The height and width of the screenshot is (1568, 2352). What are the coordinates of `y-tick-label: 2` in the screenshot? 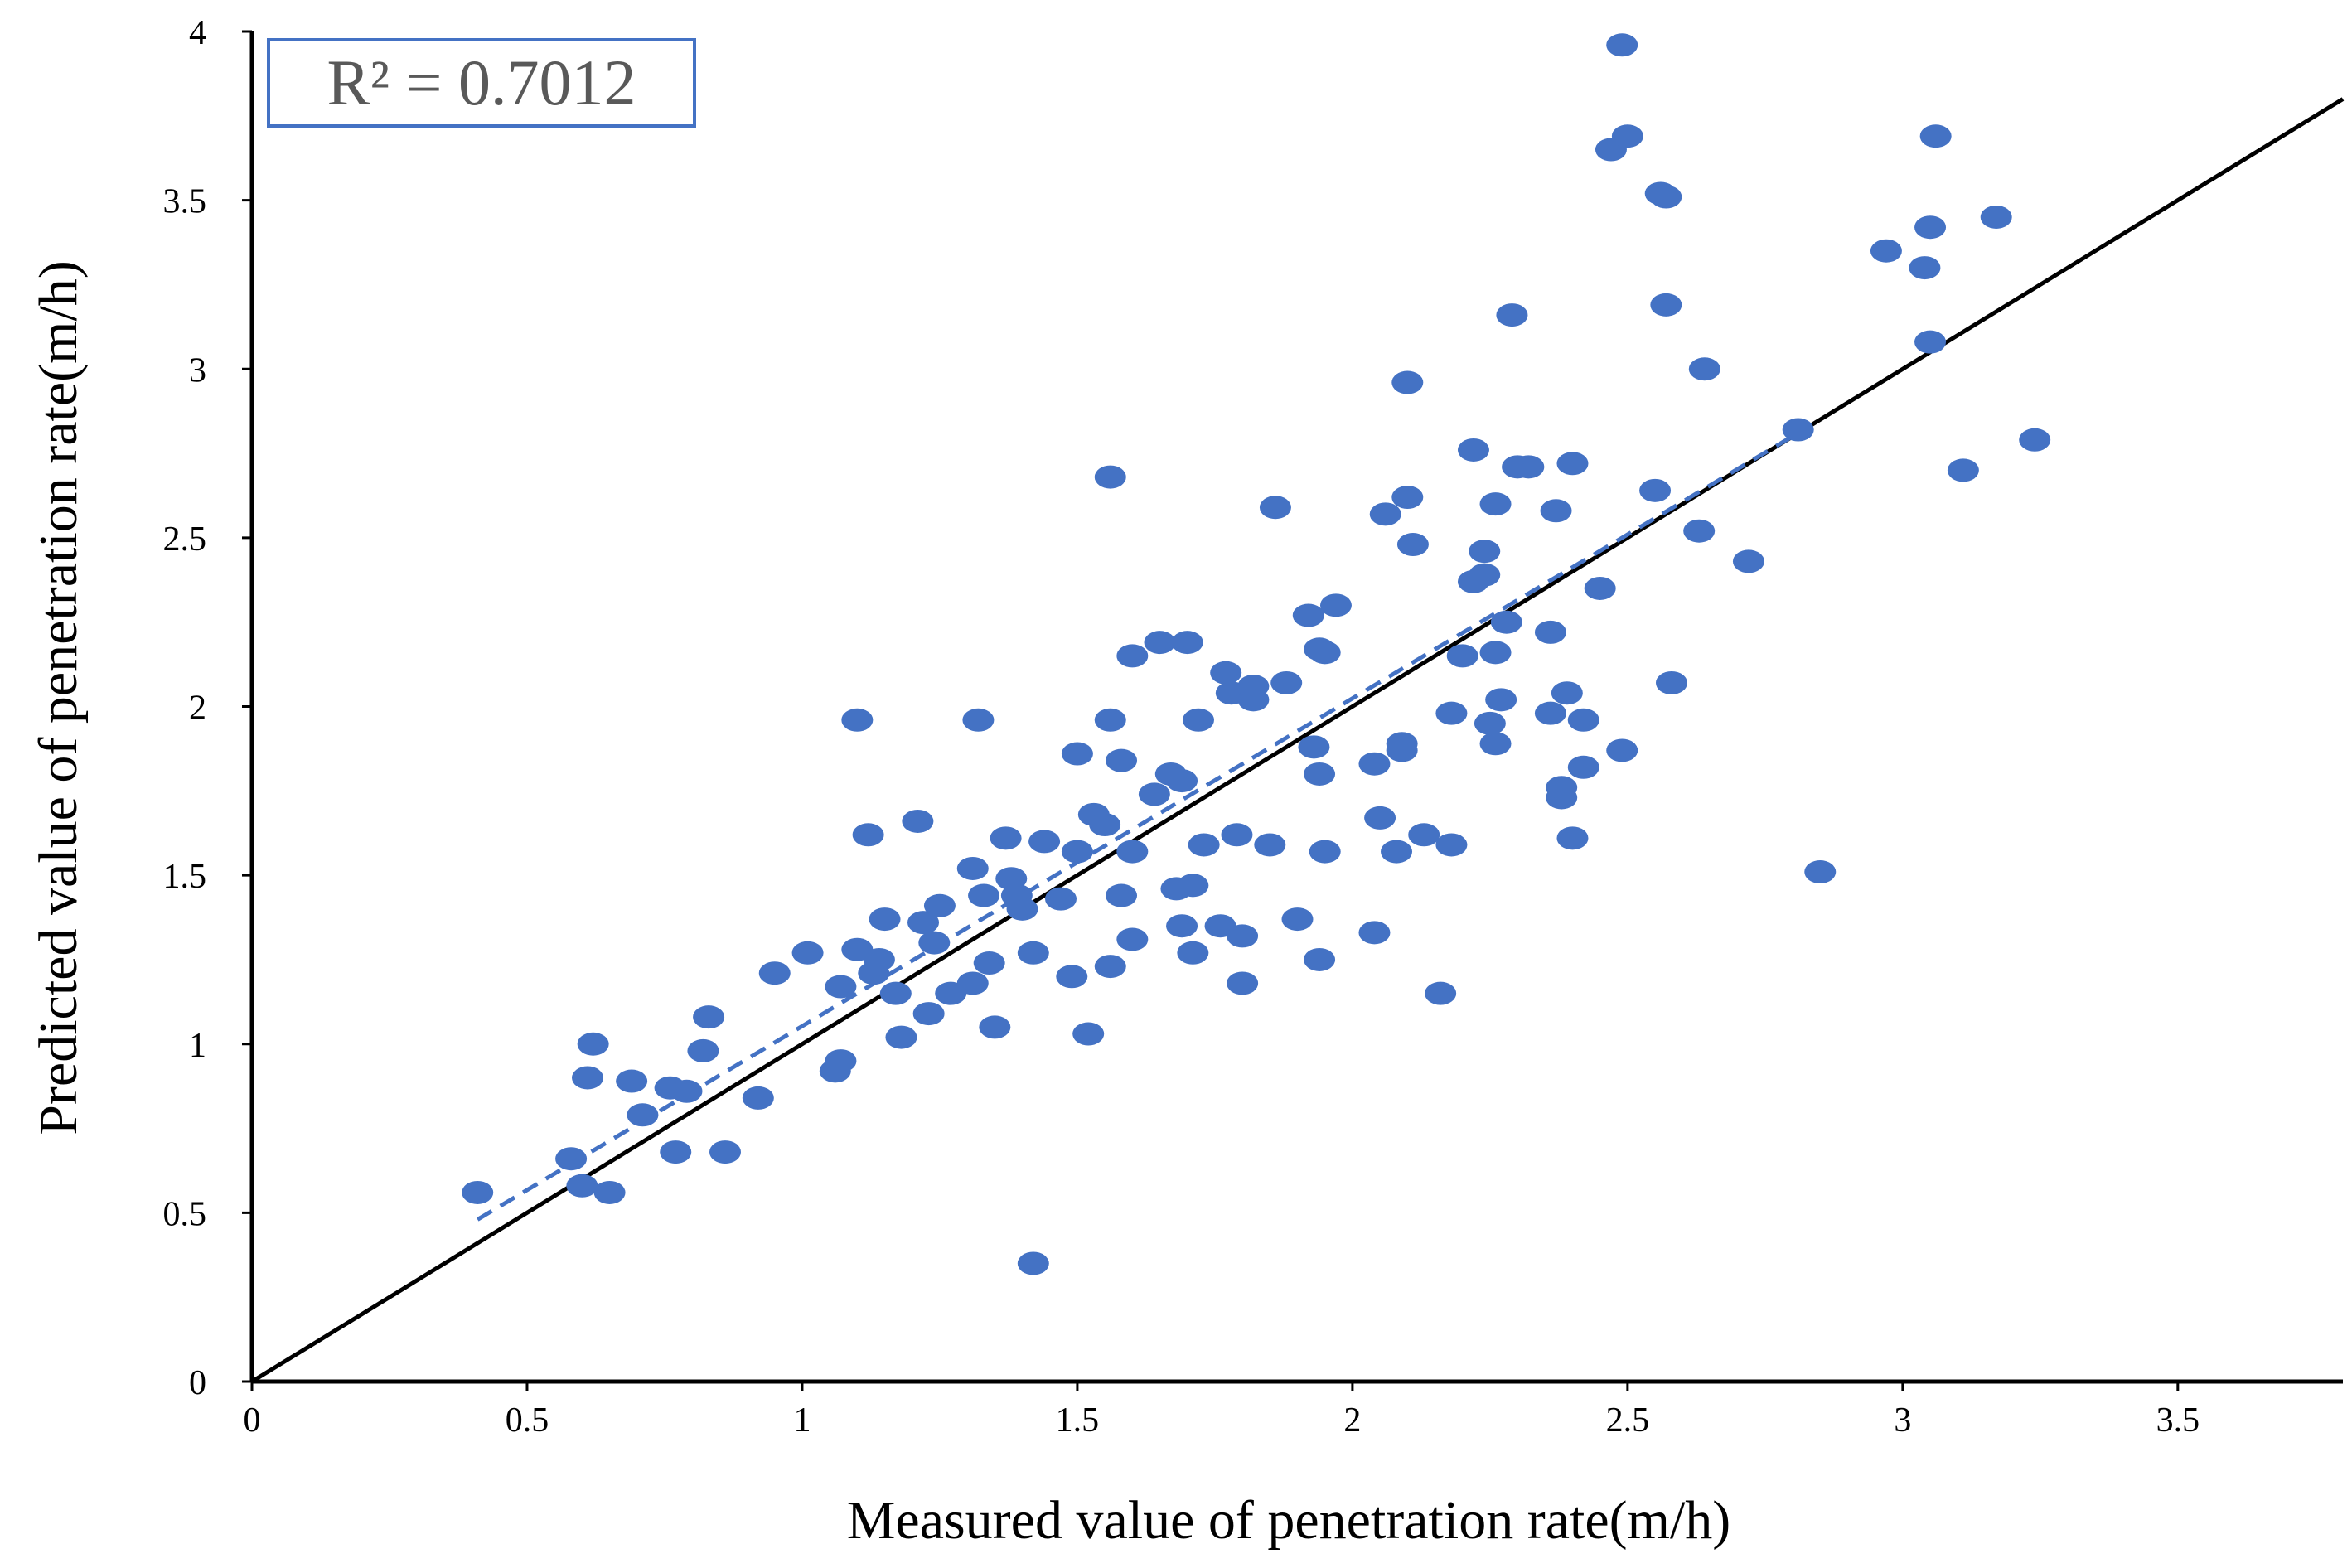 It's located at (197, 709).